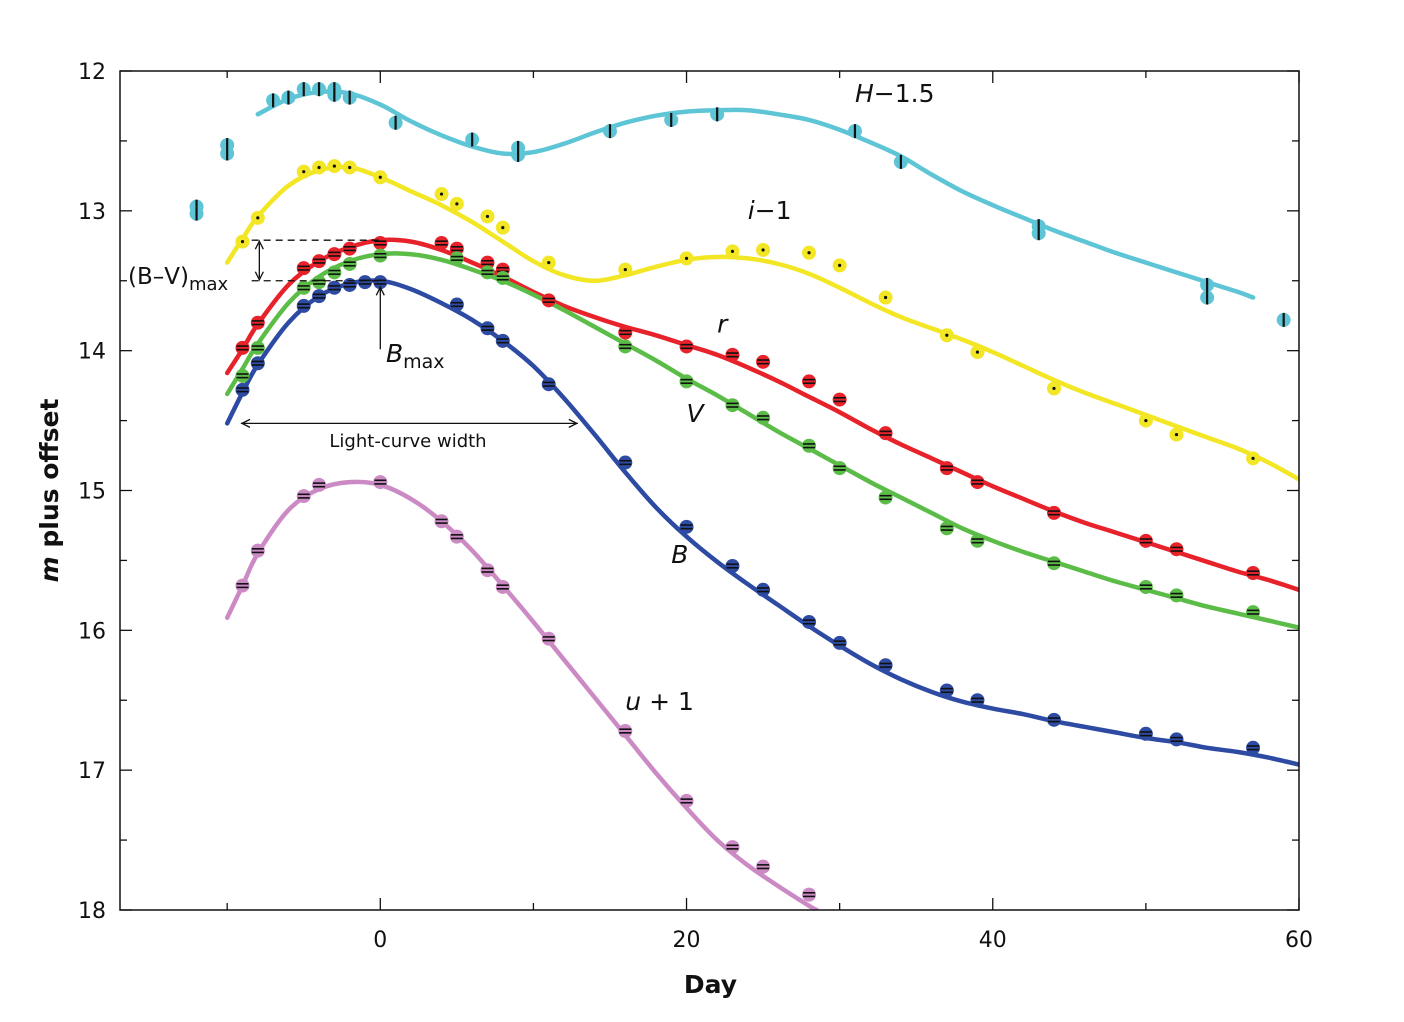 This screenshot has height=1022, width=1404. I want to click on y-tick-label: 13, so click(92, 212).